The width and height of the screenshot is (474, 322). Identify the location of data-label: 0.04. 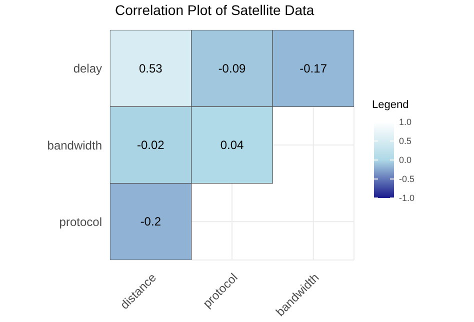
(232, 145).